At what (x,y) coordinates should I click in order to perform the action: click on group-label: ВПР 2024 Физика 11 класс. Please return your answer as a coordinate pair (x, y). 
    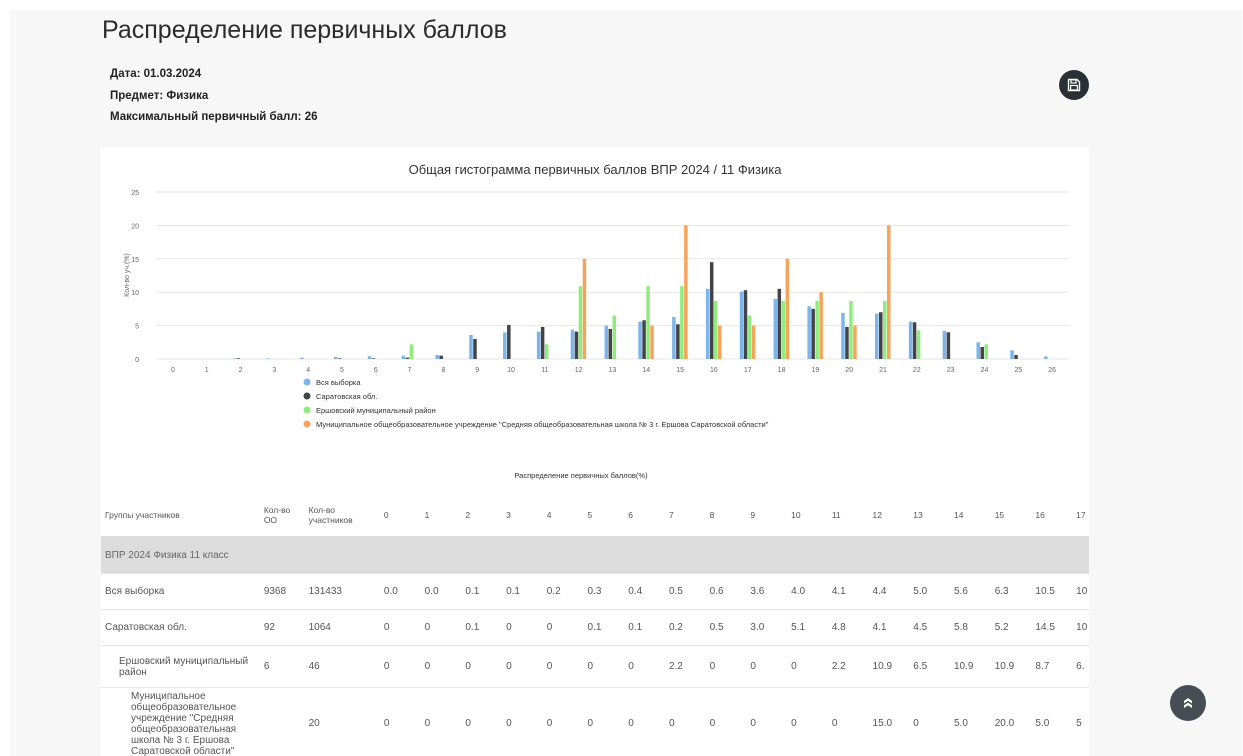
    Looking at the image, I should click on (595, 555).